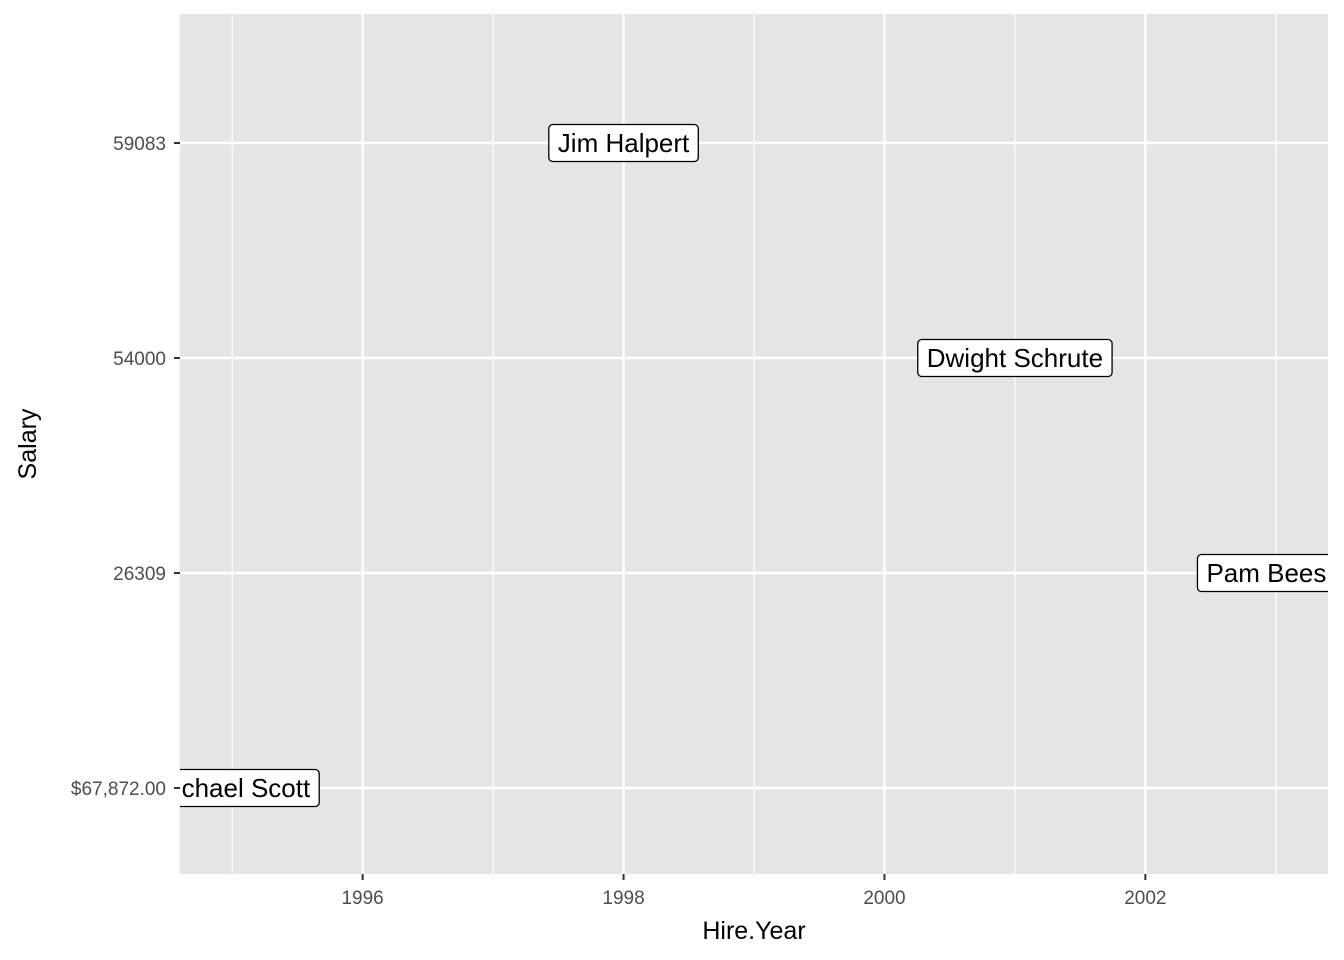  Describe the element at coordinates (884, 898) in the screenshot. I see `x-tick-label: 2000` at that location.